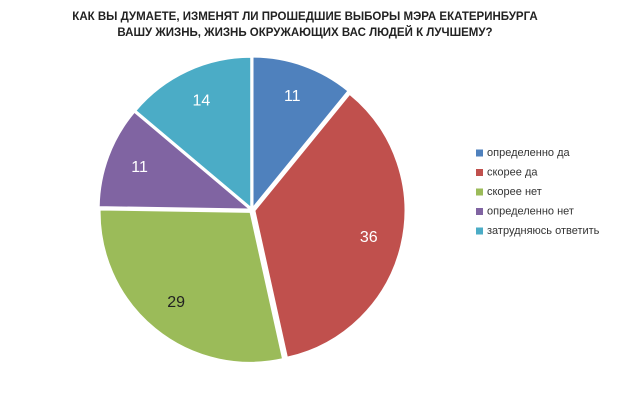 The height and width of the screenshot is (420, 640). What do you see at coordinates (543, 231) in the screenshot?
I see `legend-label: затрудняюсь ответить` at bounding box center [543, 231].